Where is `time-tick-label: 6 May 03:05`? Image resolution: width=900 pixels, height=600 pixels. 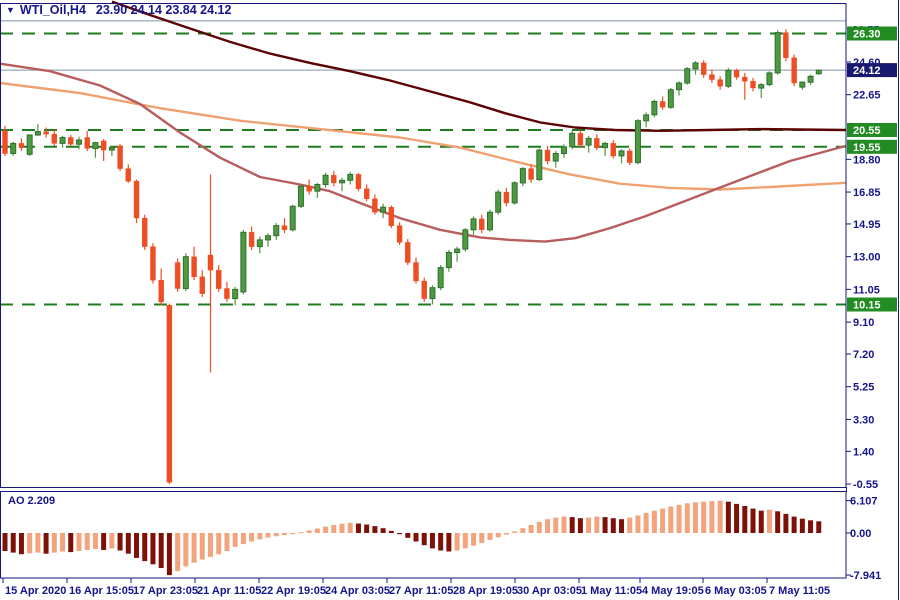
time-tick-label: 6 May 03:05 is located at coordinates (736, 591).